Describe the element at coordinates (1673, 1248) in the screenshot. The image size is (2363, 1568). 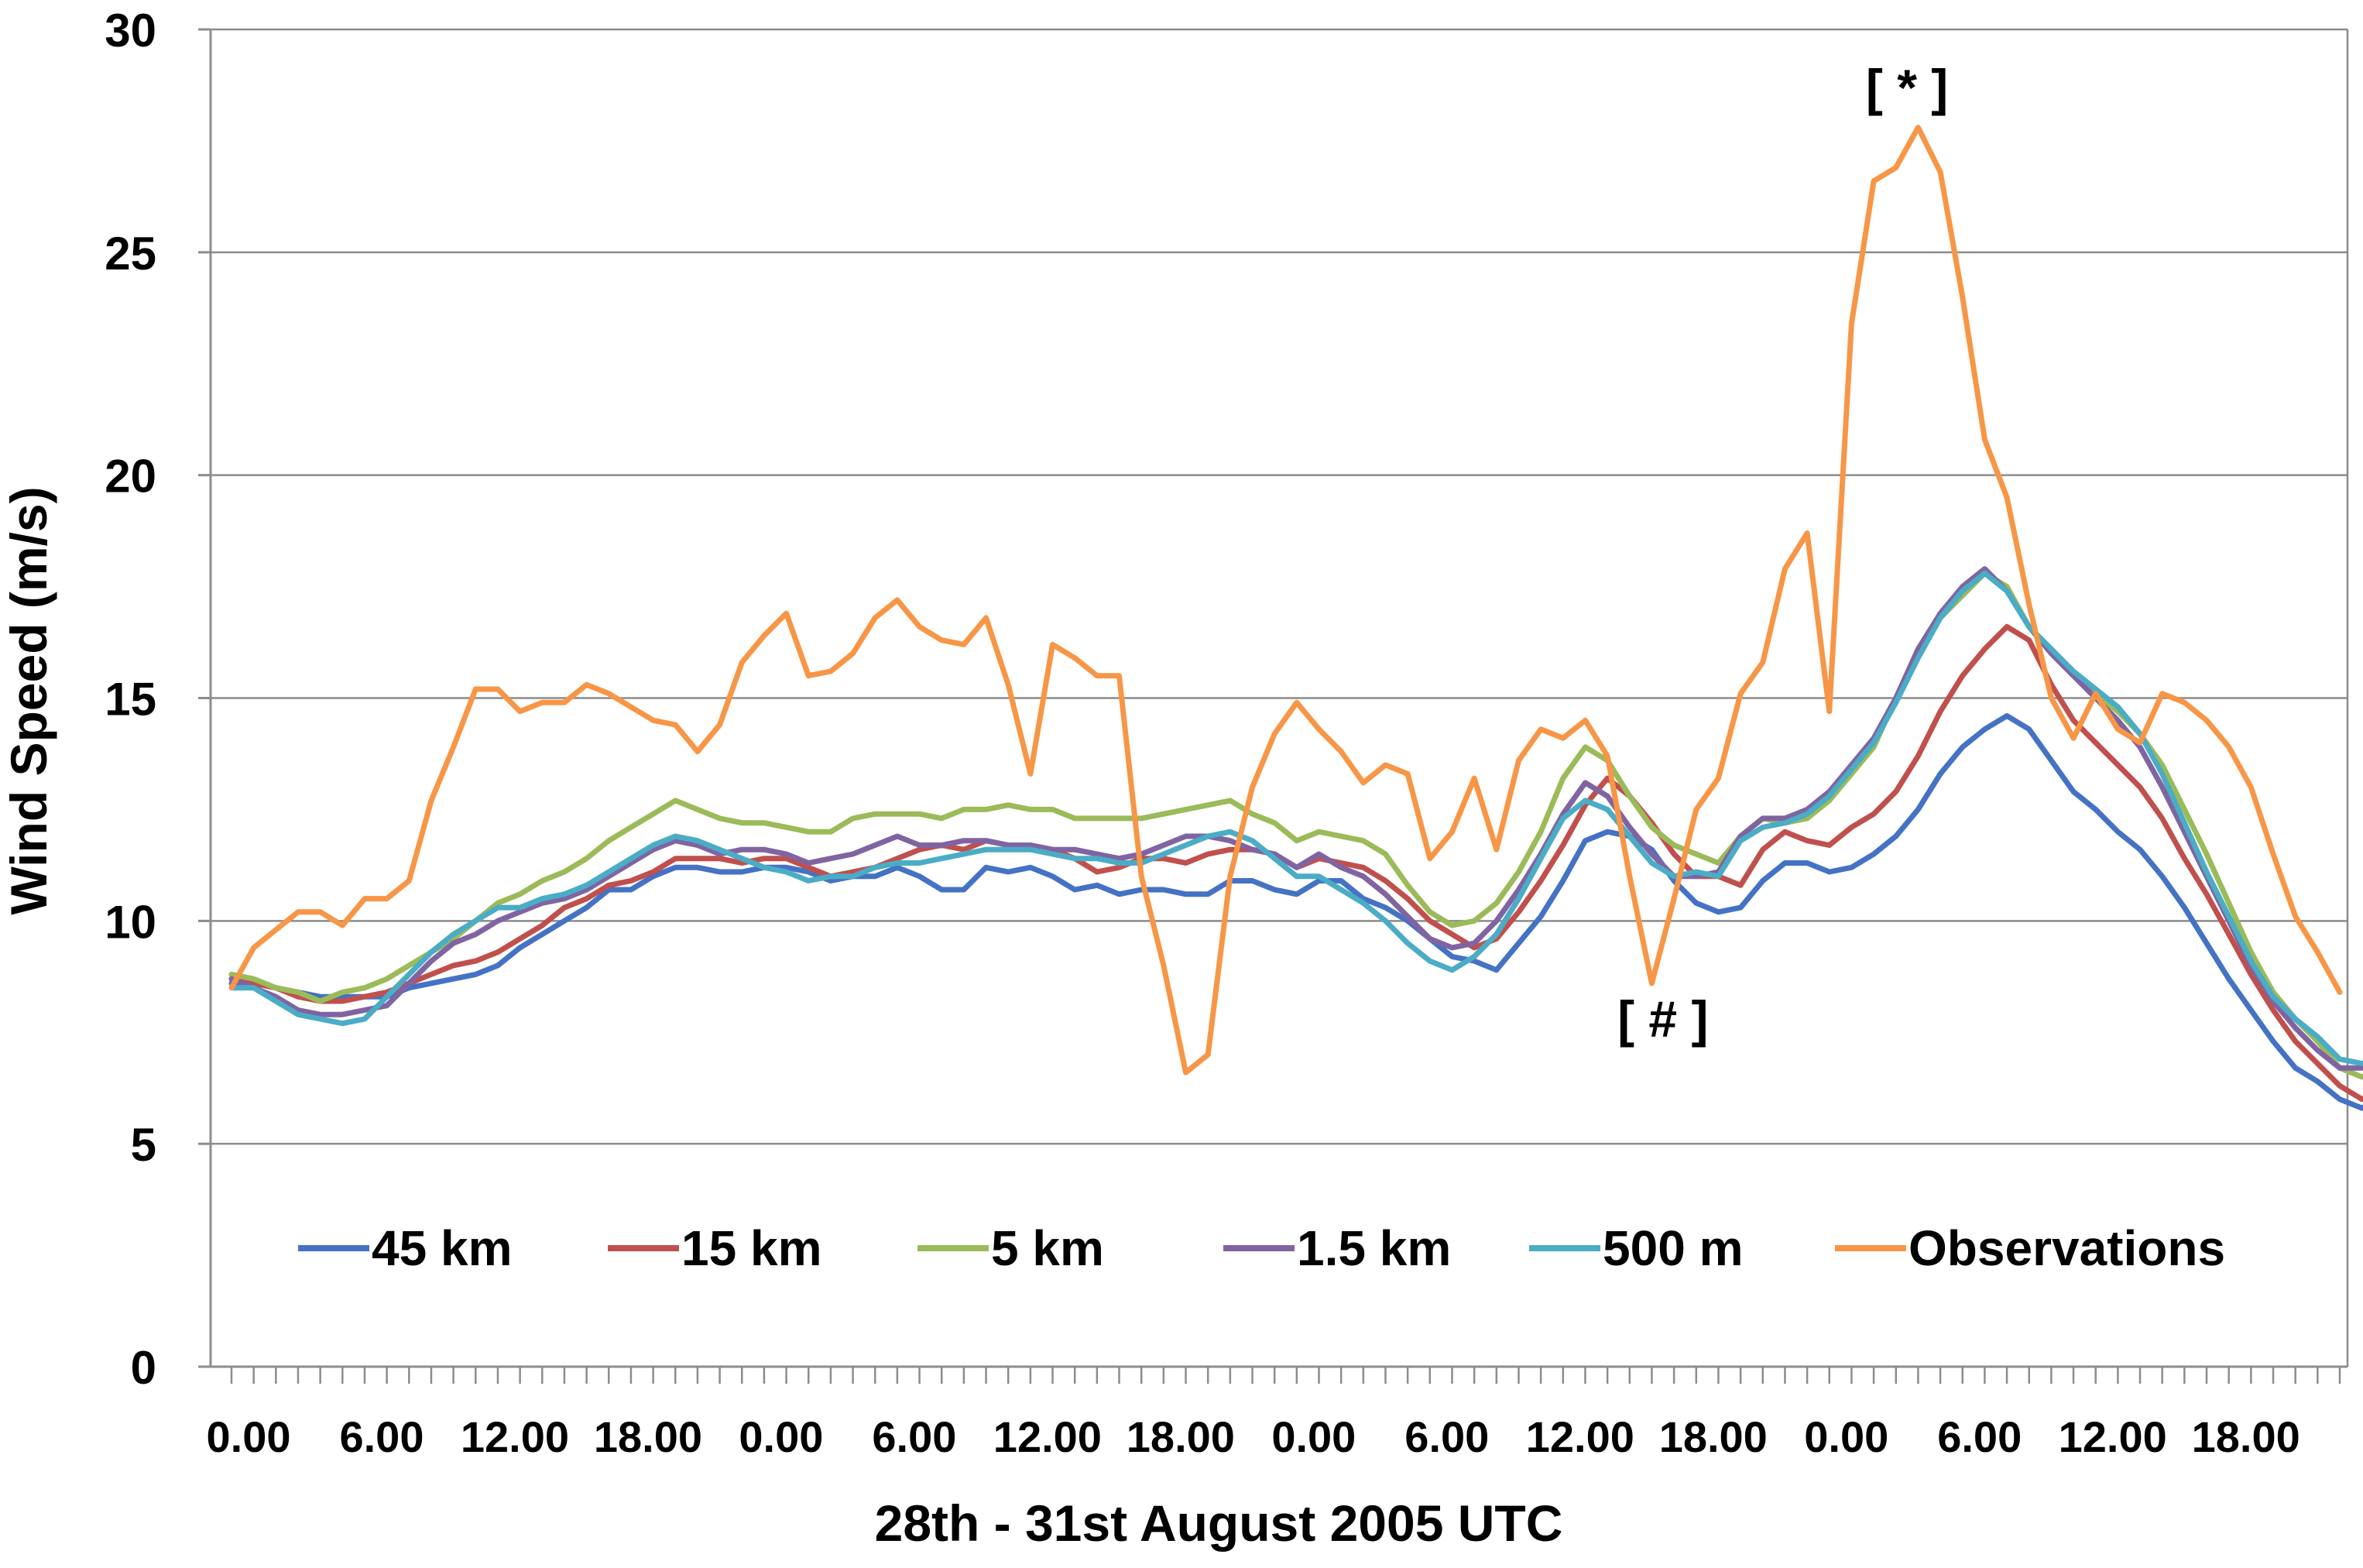
I see `legend-label: 500 m` at that location.